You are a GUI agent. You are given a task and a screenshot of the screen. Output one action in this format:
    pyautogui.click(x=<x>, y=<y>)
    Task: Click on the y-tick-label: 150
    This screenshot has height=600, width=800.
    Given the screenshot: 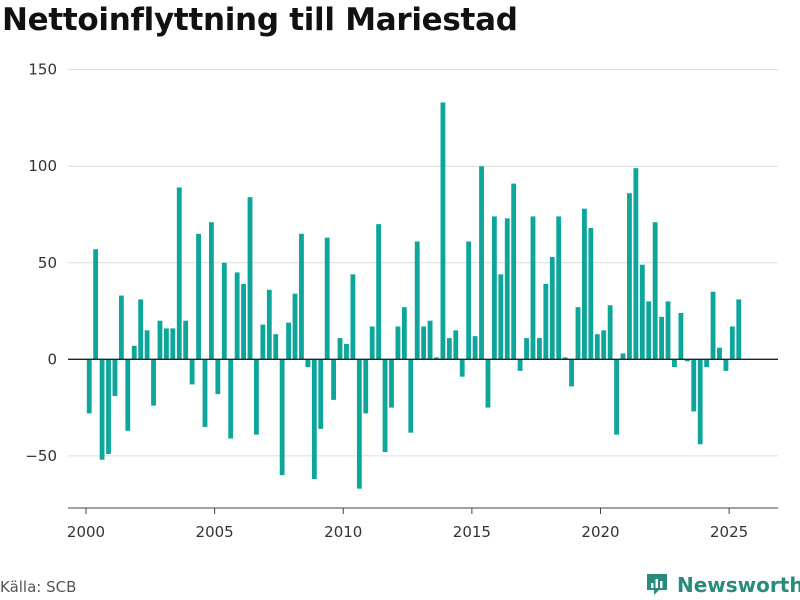 What is the action you would take?
    pyautogui.click(x=42, y=70)
    